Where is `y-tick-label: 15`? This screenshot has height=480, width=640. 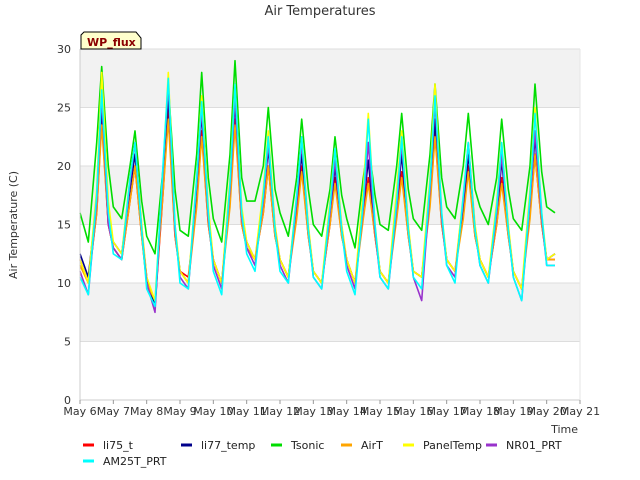
y-tick-label: 15 is located at coordinates (64, 225).